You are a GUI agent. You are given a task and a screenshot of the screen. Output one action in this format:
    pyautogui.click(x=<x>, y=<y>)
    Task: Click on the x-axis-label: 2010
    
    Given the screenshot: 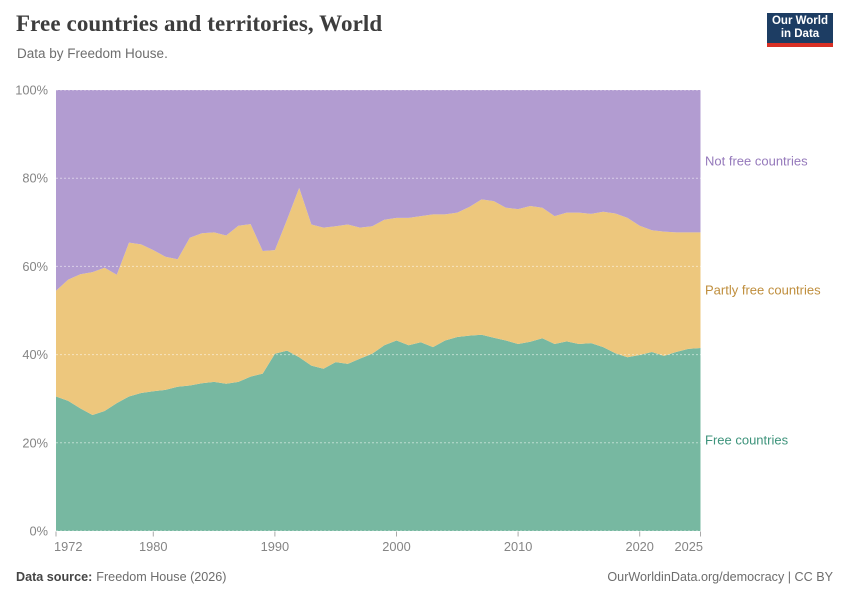 What is the action you would take?
    pyautogui.click(x=518, y=546)
    